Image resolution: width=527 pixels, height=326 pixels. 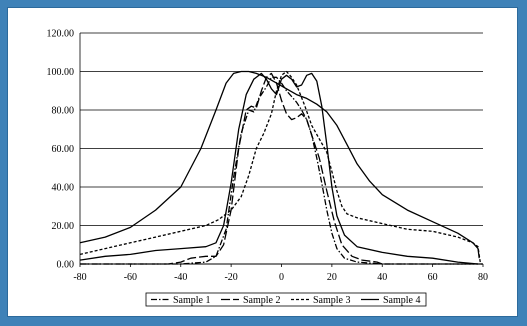 I want to click on legend: Sample 1 Sample 2 Sample 3 Sample 4, so click(x=286, y=299).